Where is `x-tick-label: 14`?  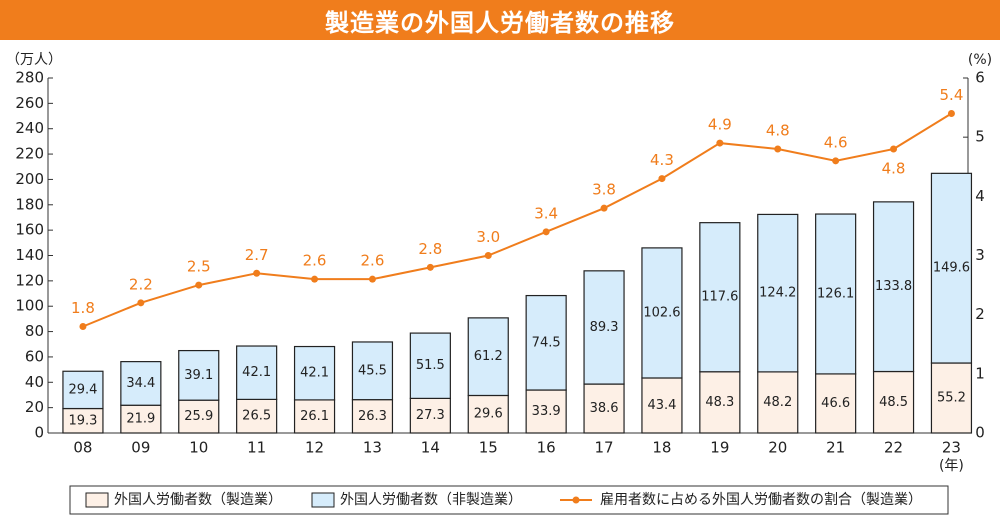 x-tick-label: 14 is located at coordinates (430, 448).